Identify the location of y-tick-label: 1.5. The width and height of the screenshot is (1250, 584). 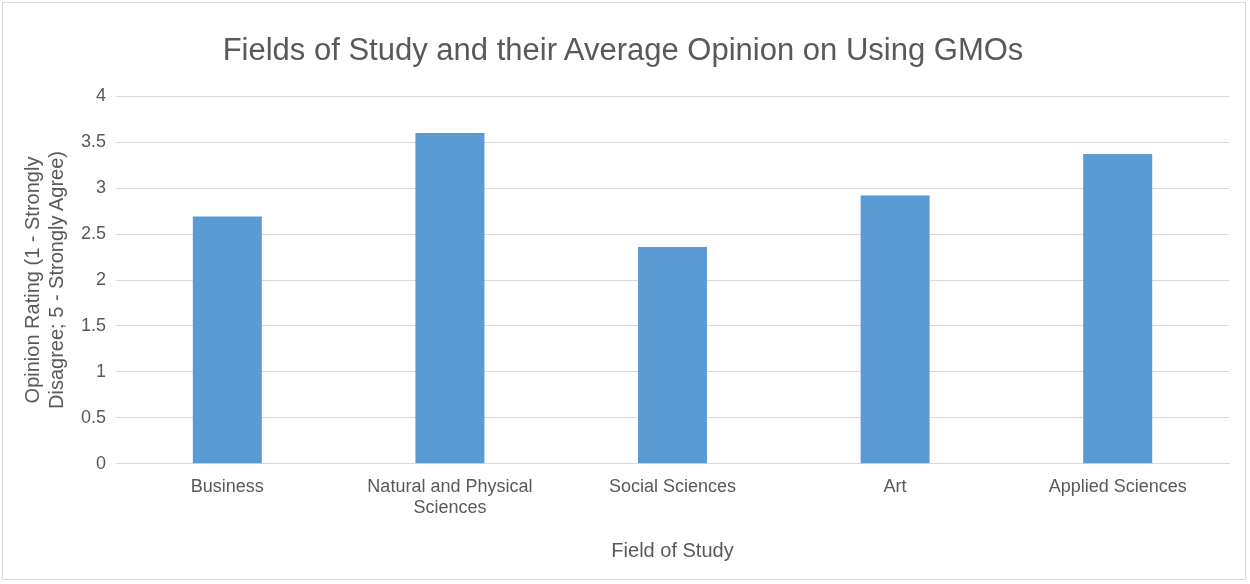
(93, 324).